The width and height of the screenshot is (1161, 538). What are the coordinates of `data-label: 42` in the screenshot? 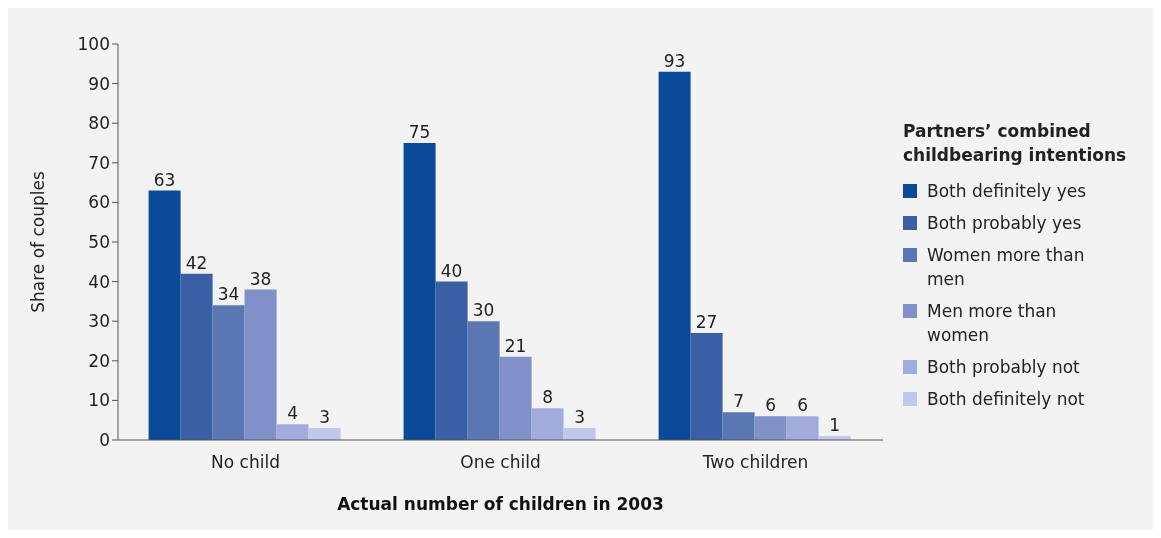 It's located at (196, 262).